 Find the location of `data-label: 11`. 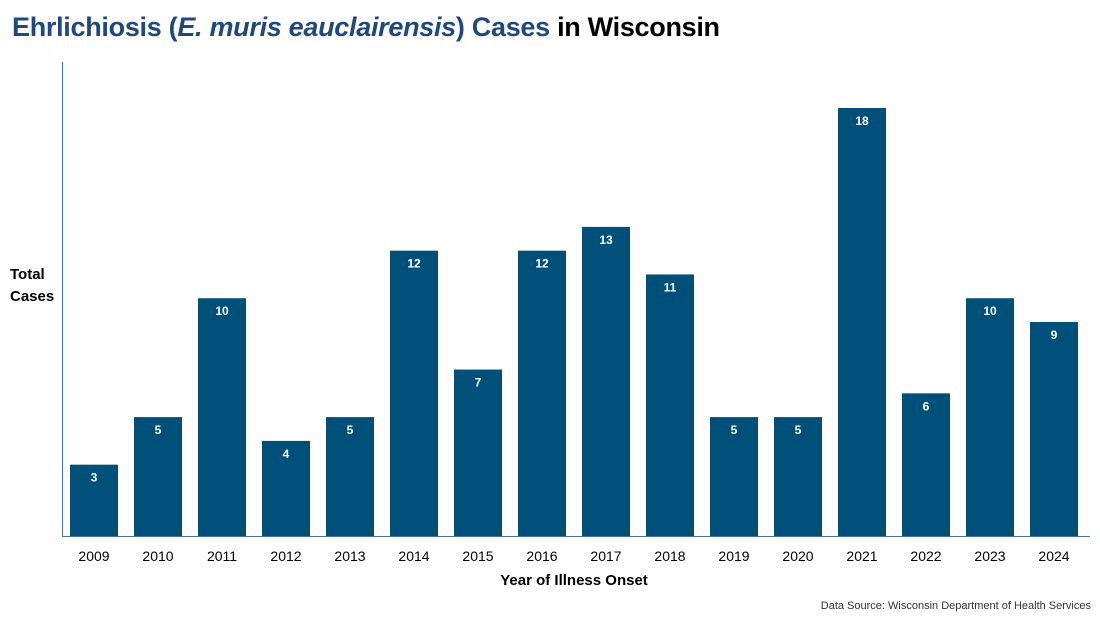

data-label: 11 is located at coordinates (670, 287).